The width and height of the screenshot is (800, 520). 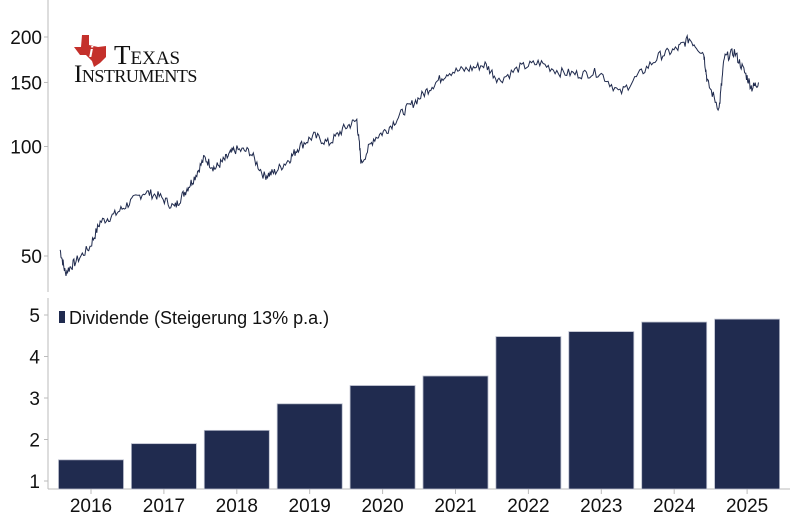 I want to click on price-y-tick-label: 100, so click(x=26, y=148).